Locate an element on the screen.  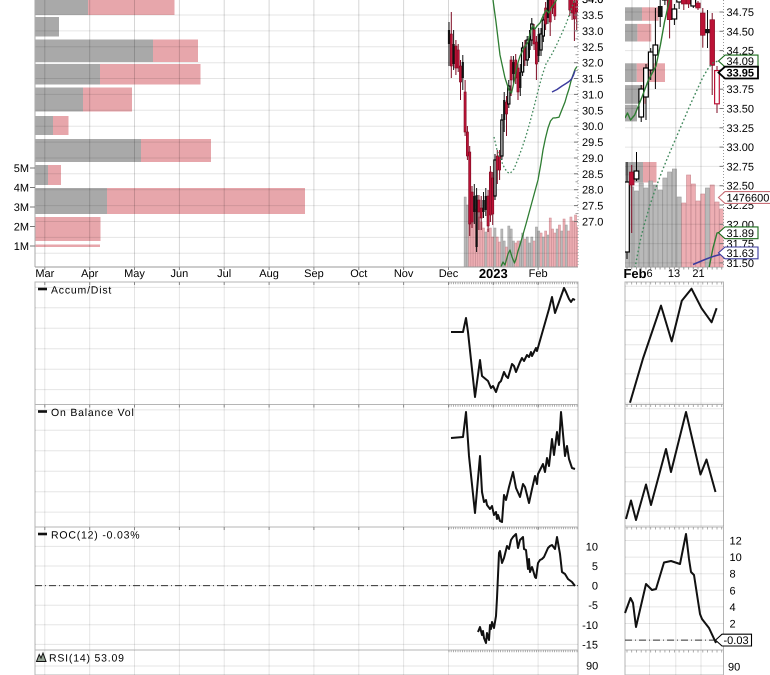
svg-text: Jul is located at coordinates (224, 274).